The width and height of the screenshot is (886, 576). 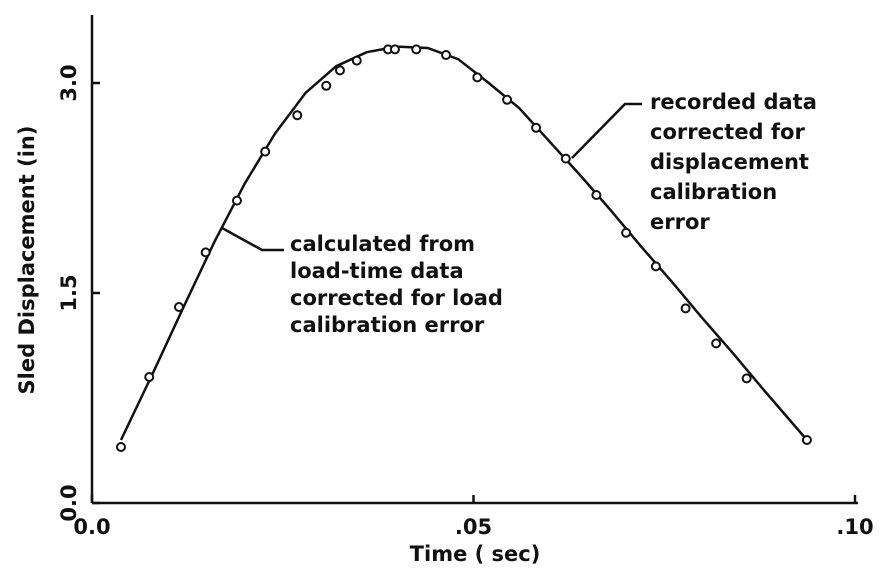 What do you see at coordinates (396, 298) in the screenshot?
I see `annotation: corrected for load` at bounding box center [396, 298].